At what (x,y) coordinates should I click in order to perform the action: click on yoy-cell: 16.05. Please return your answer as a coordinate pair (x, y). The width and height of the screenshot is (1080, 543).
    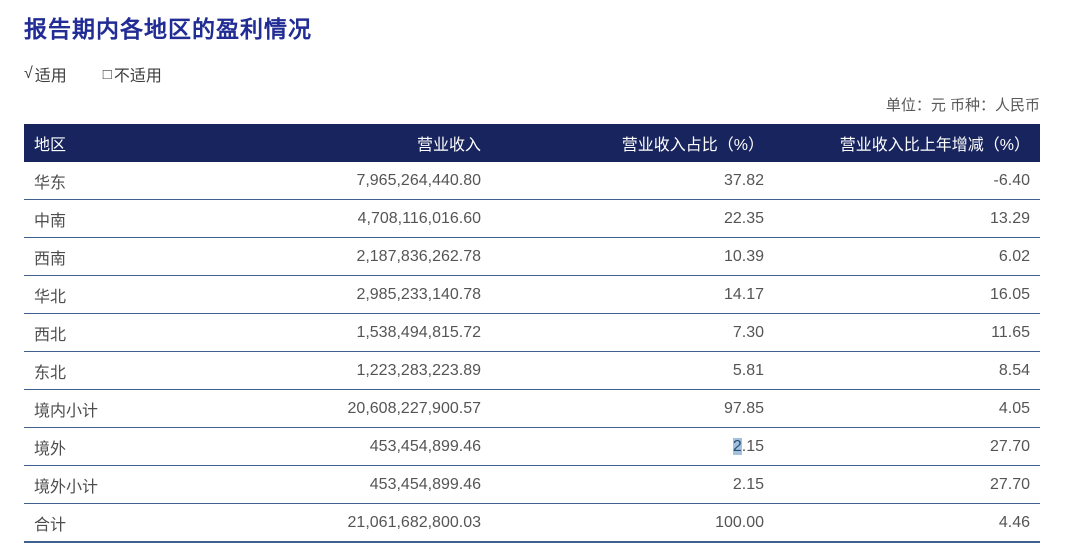
    Looking at the image, I should click on (902, 294).